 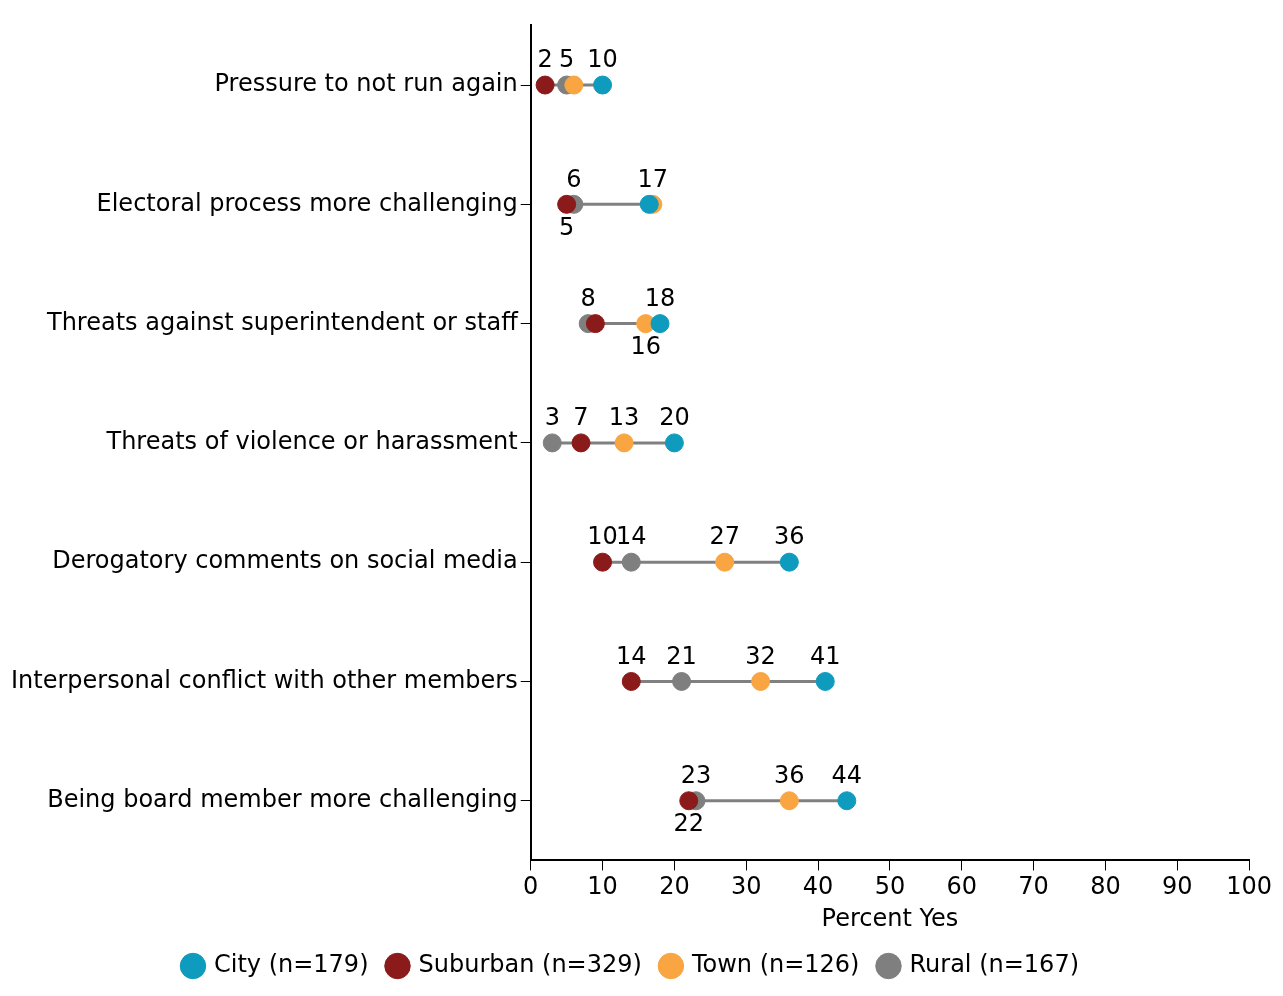 I want to click on x-tick-label: 40, so click(x=818, y=886).